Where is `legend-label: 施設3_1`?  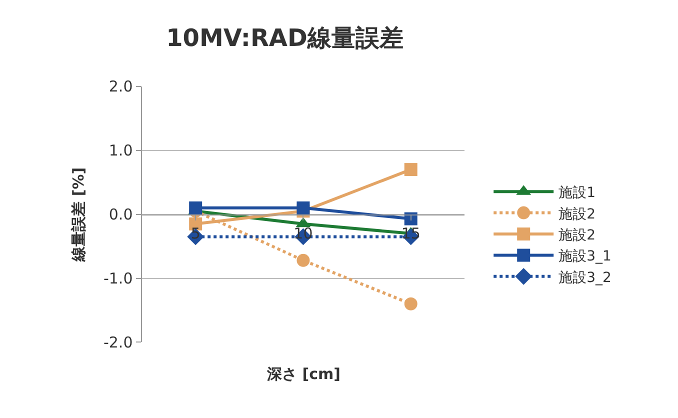
legend-label: 施設3_1 is located at coordinates (585, 256).